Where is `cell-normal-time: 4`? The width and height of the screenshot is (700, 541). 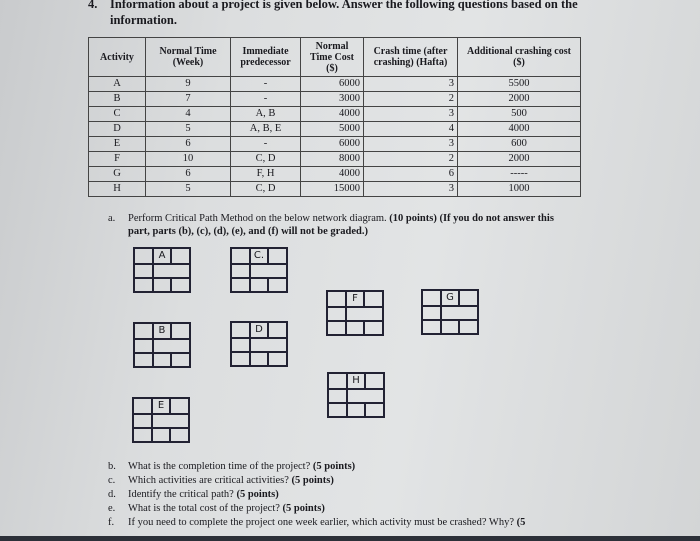 cell-normal-time: 4 is located at coordinates (188, 114).